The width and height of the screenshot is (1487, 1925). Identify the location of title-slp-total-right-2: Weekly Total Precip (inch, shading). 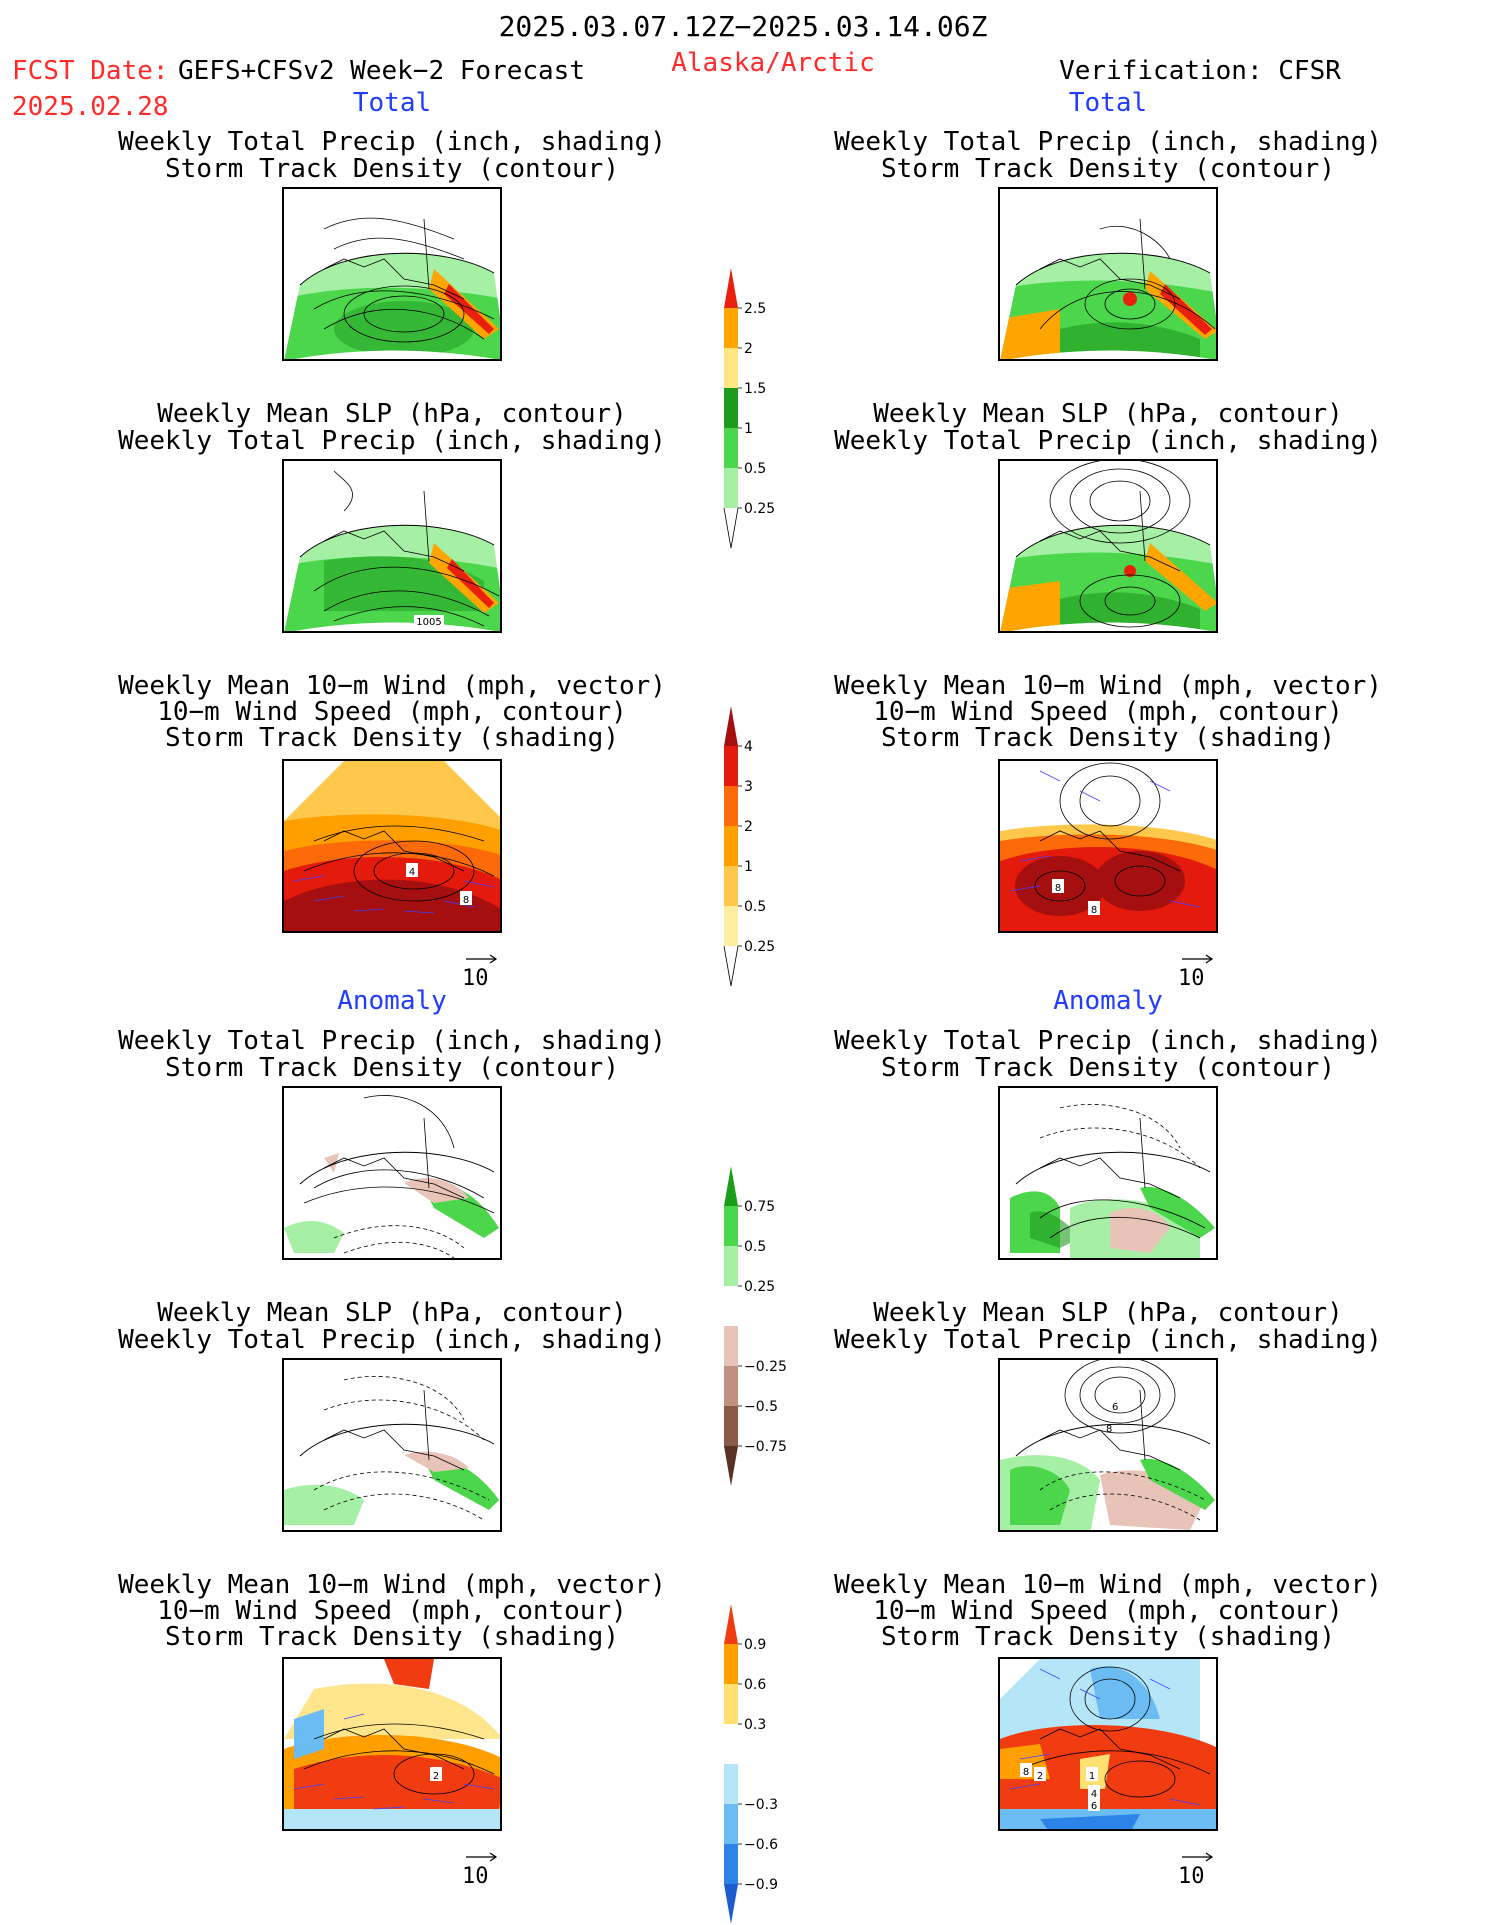
(1108, 441).